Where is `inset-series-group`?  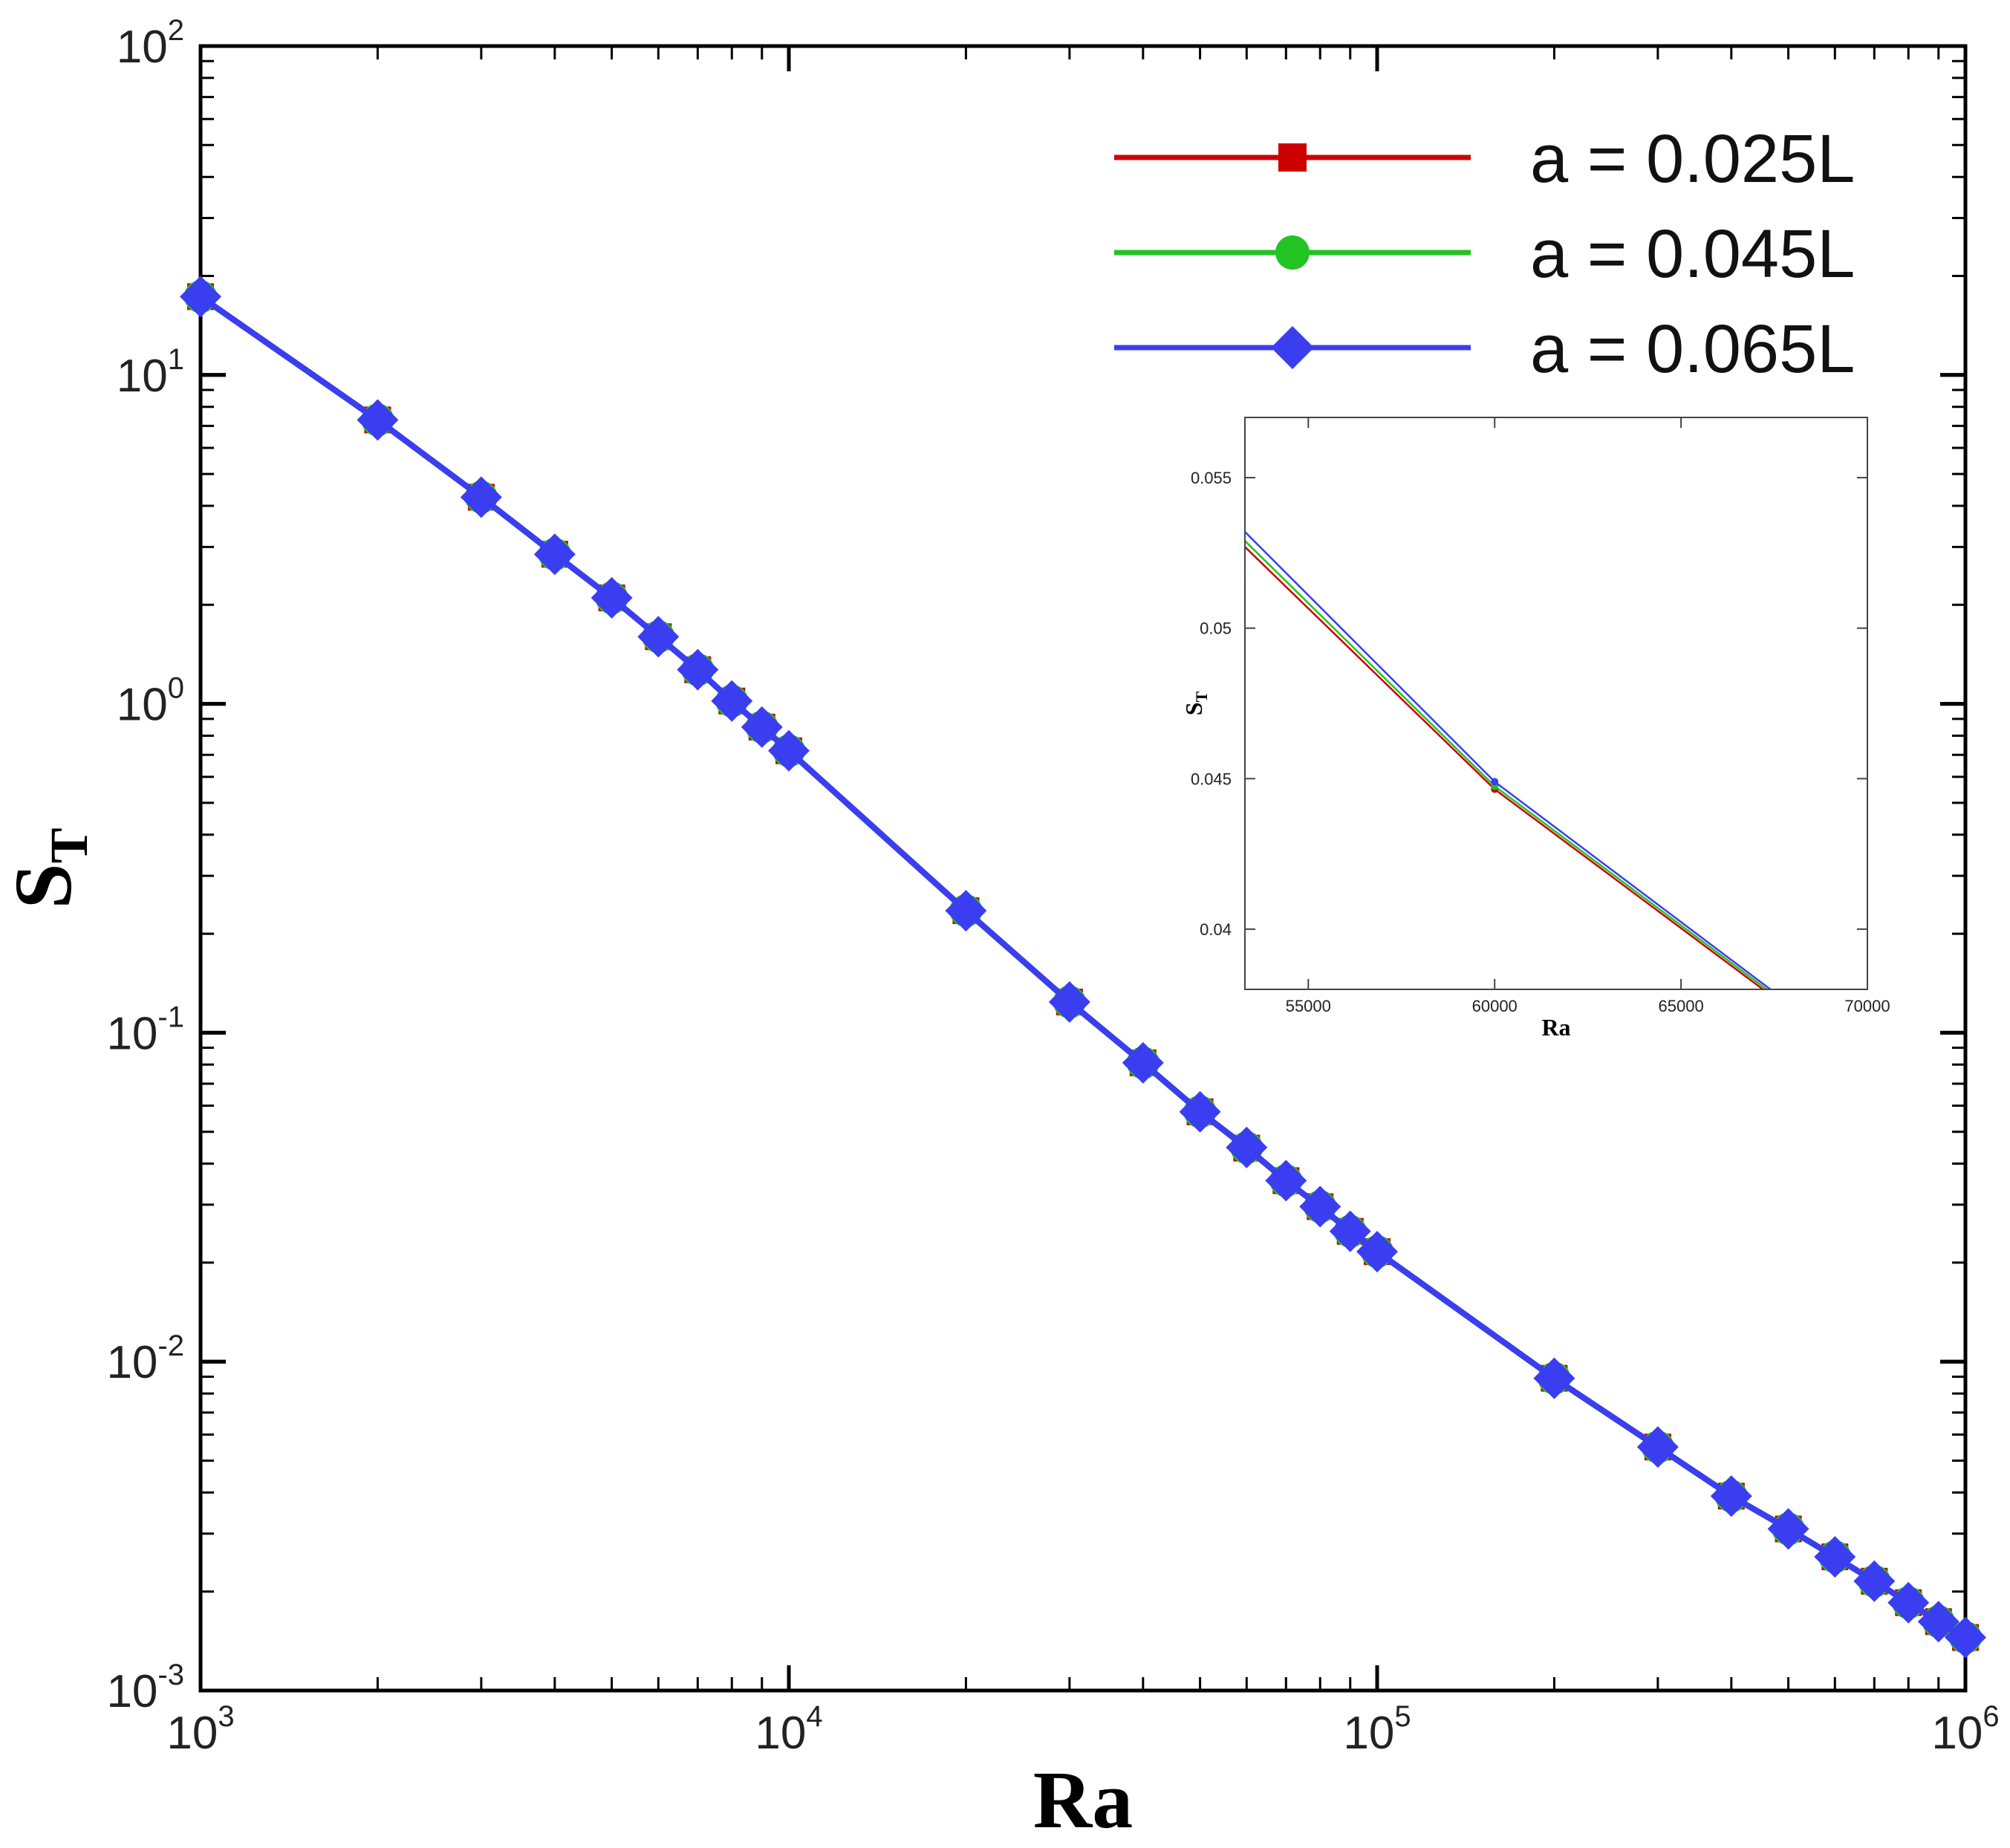 inset-series-group is located at coordinates (1508, 761).